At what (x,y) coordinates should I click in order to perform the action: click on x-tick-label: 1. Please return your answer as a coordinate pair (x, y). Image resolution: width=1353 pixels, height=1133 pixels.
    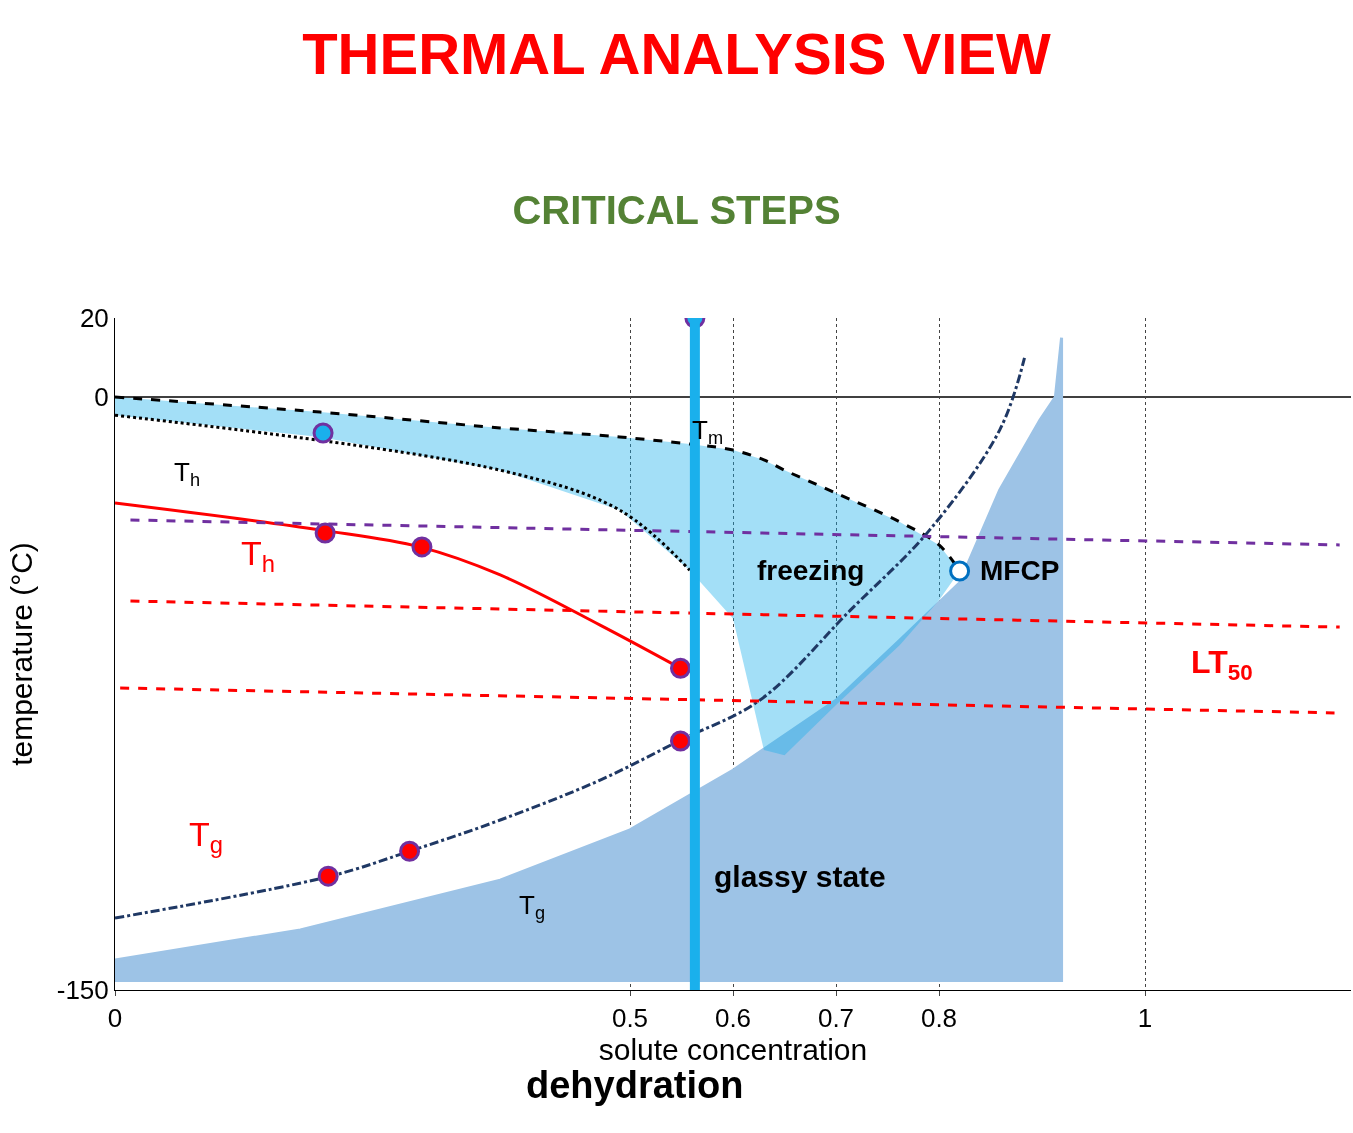
    Looking at the image, I should click on (1145, 1018).